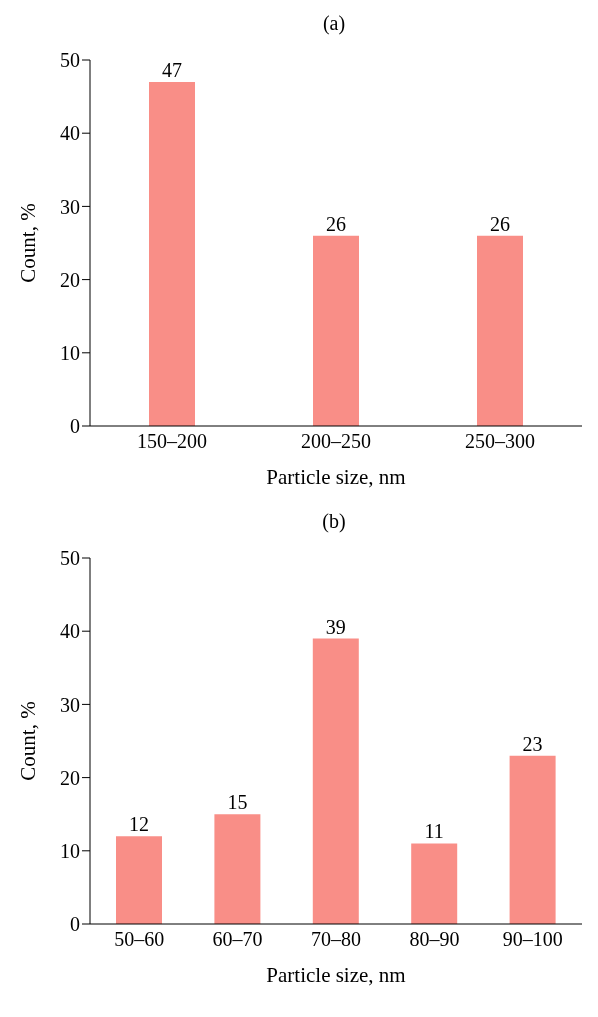 This screenshot has width=598, height=1017. Describe the element at coordinates (334, 521) in the screenshot. I see `chart-title: (b)` at that location.